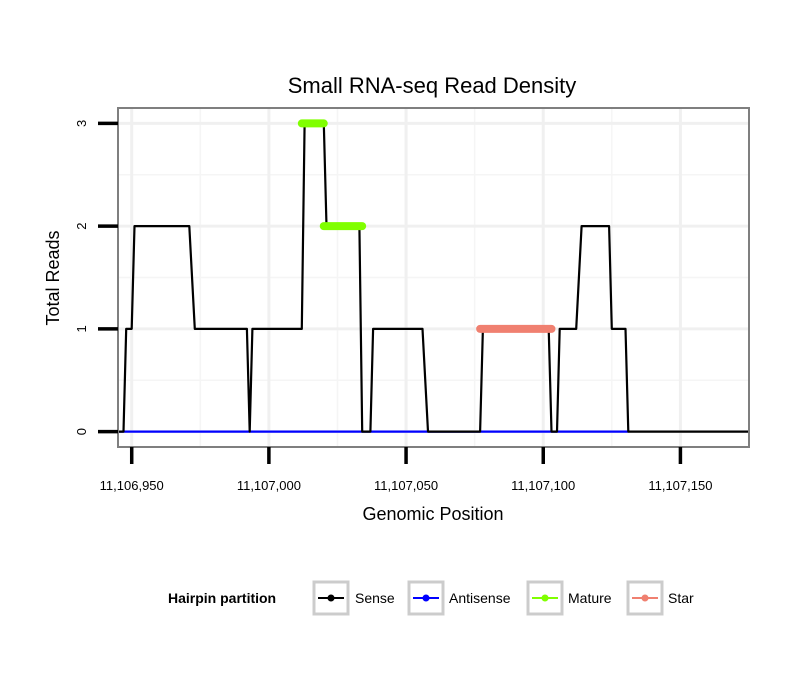  I want to click on x-axis-title: Genomic Position, so click(432, 514).